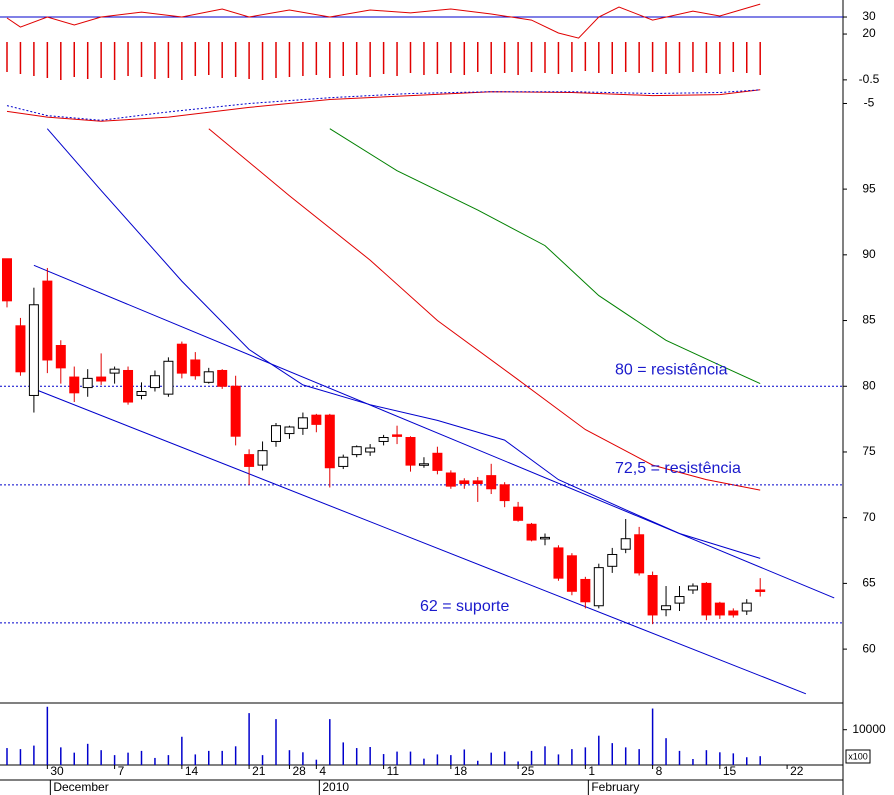 The width and height of the screenshot is (894, 795). Describe the element at coordinates (80, 787) in the screenshot. I see `period-label: December` at that location.